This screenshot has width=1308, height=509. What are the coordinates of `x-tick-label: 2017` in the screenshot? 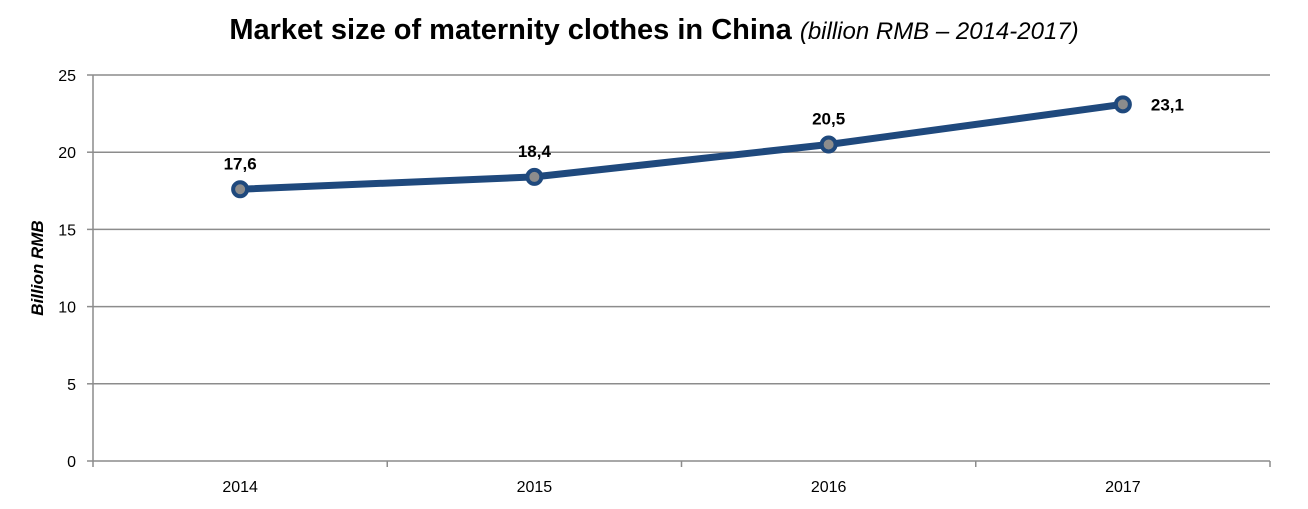 It's located at (1123, 487).